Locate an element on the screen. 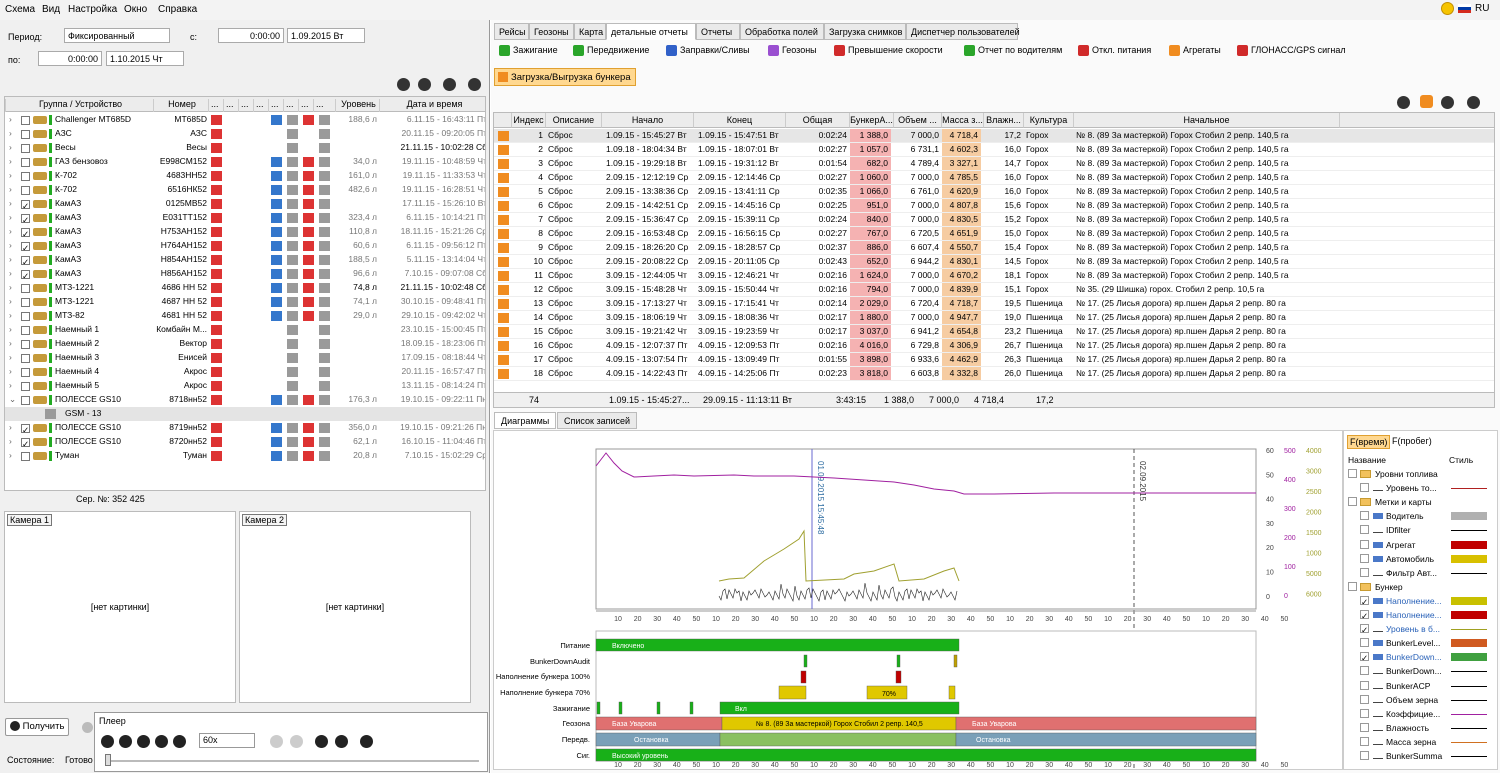 The height and width of the screenshot is (773, 1500). menu-settings: Настройка is located at coordinates (93, 9).